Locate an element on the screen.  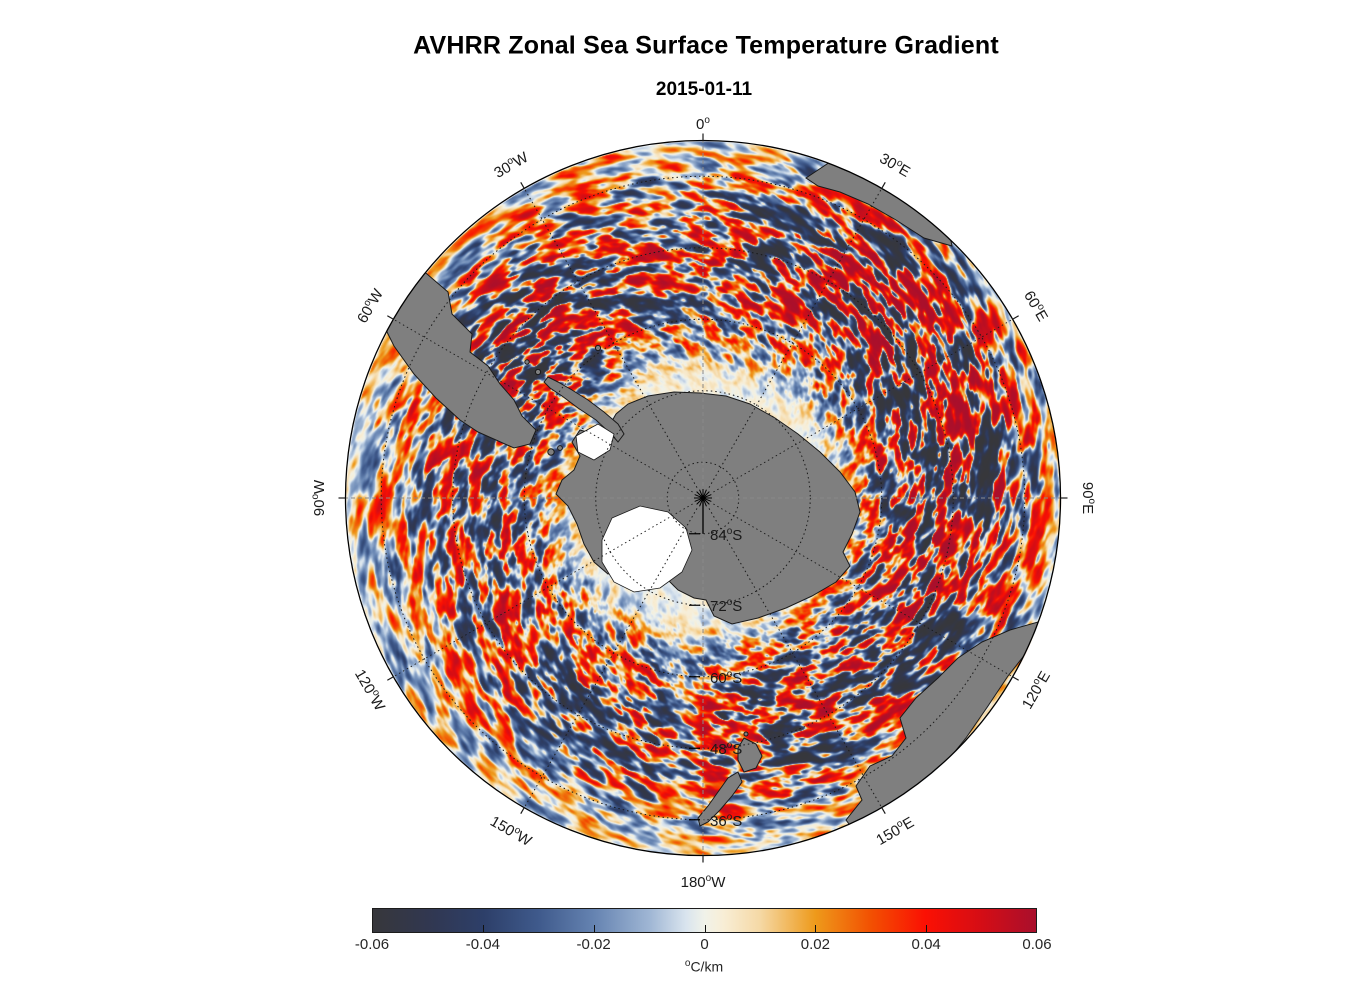
australia-landmass is located at coordinates (953, 729).